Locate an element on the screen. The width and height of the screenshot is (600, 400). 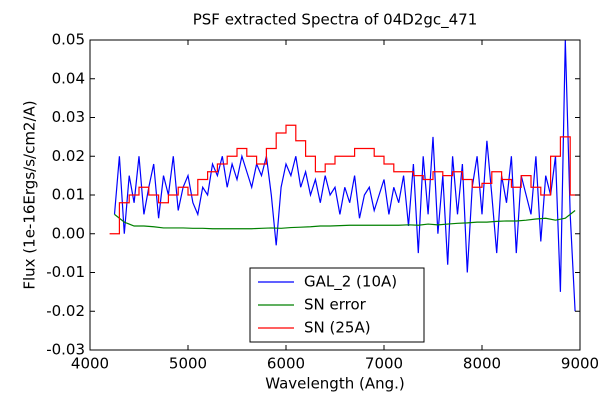
x-axis-label: Wavelength (Ang.) is located at coordinates (335, 384).